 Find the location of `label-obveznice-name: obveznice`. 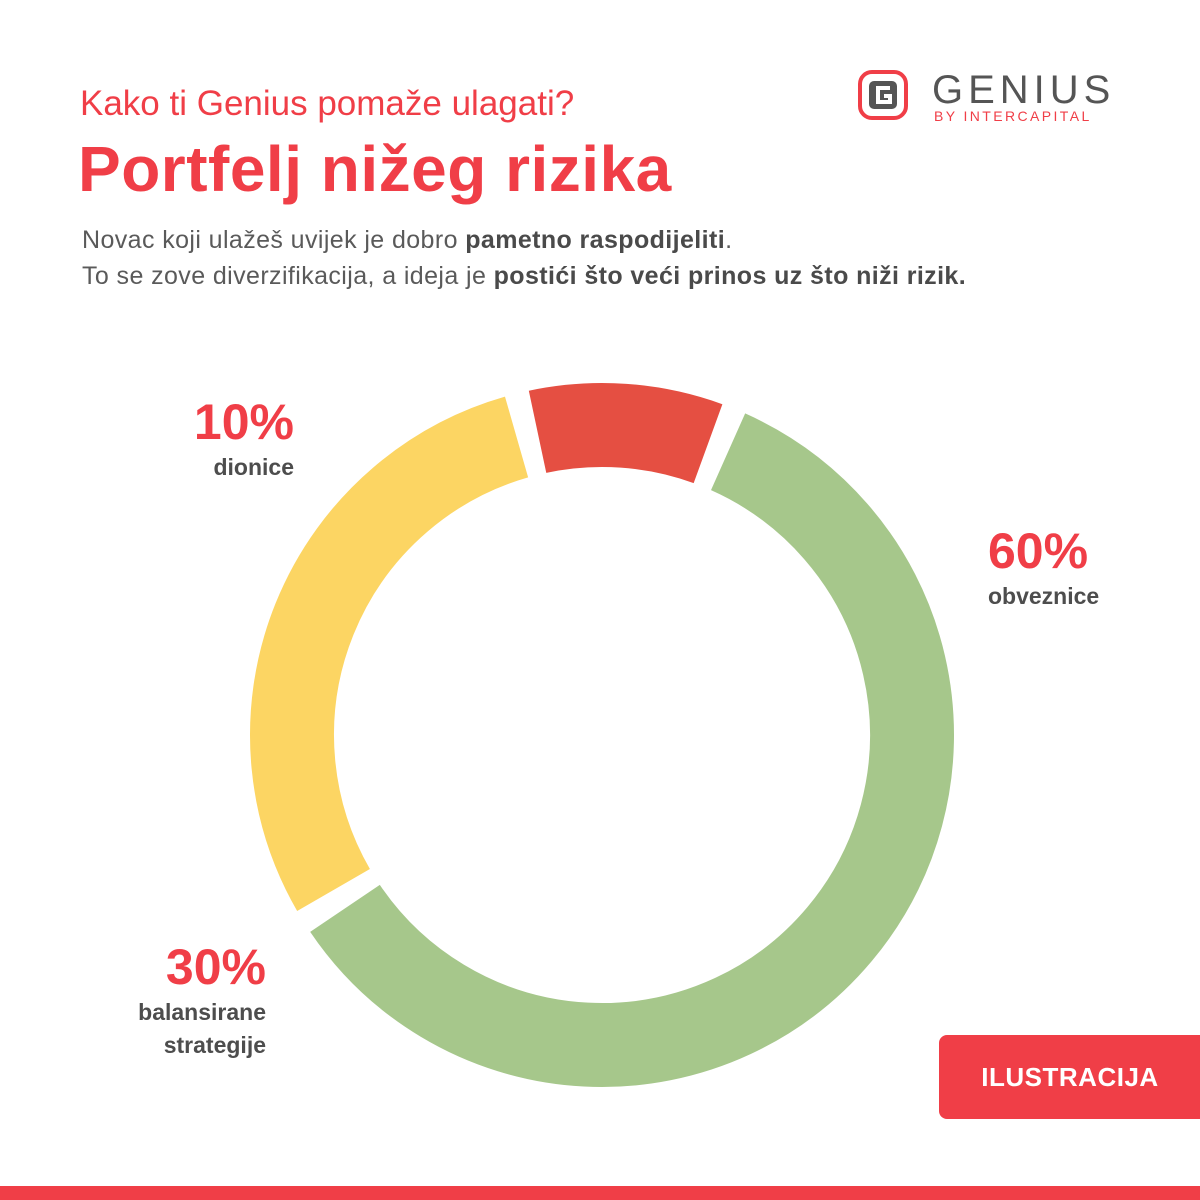

label-obveznice-name: obveznice is located at coordinates (1044, 596).